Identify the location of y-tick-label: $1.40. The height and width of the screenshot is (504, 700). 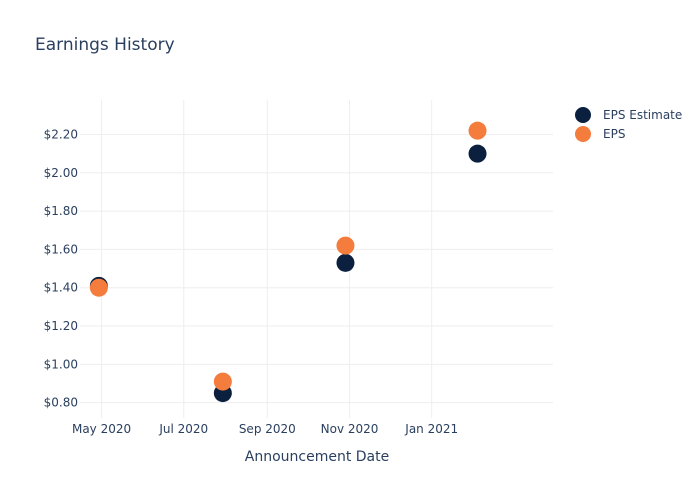
(61, 288).